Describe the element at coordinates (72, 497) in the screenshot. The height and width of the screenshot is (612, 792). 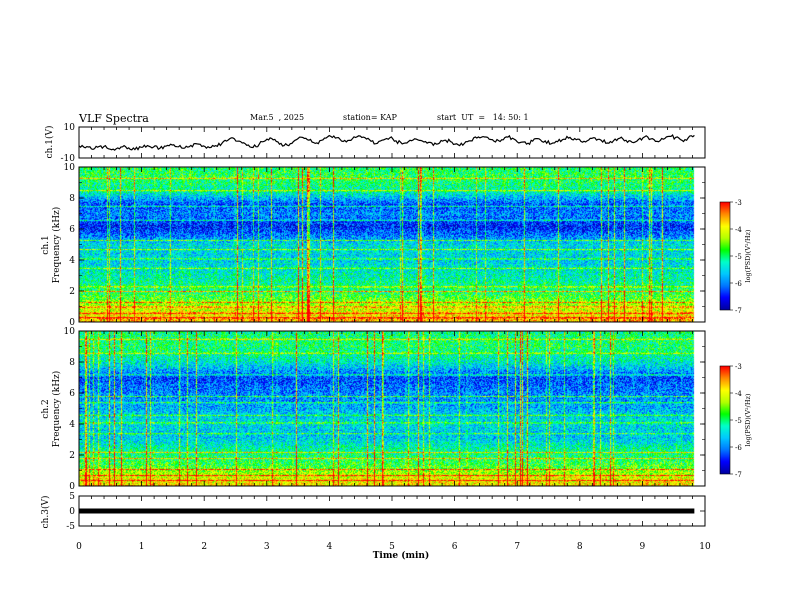
I see `y-tick-label: 5` at that location.